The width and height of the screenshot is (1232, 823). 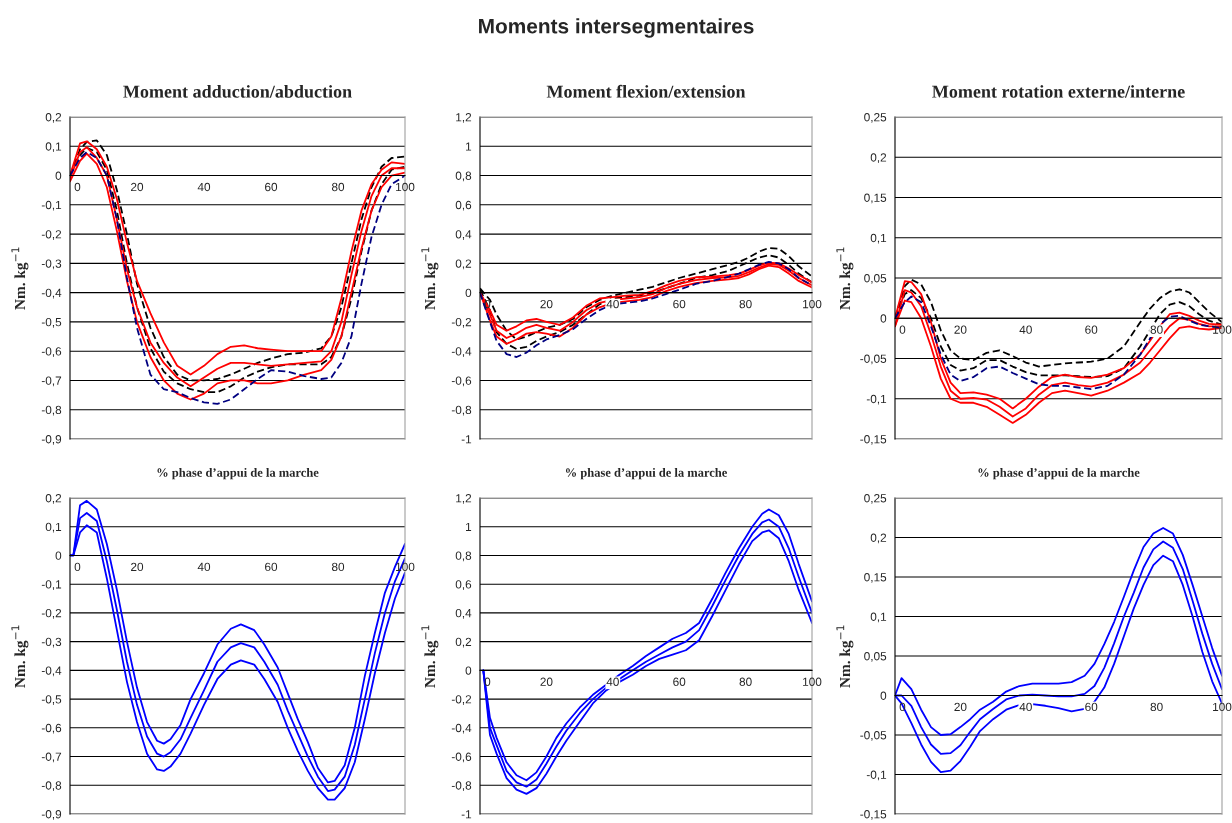 What do you see at coordinates (1058, 91) in the screenshot?
I see `chart-title: Moment rotation externe/interne` at bounding box center [1058, 91].